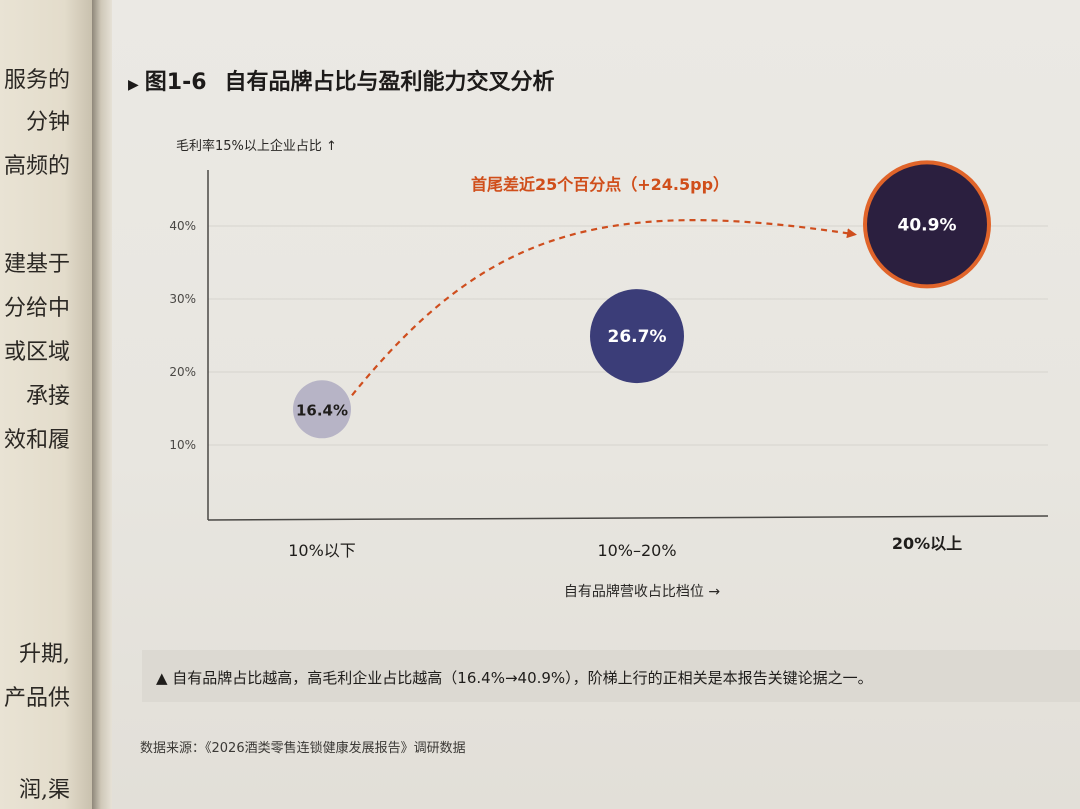 The width and height of the screenshot is (1080, 809). What do you see at coordinates (36, 352) in the screenshot?
I see `left-page-text-fragment: 或区域` at bounding box center [36, 352].